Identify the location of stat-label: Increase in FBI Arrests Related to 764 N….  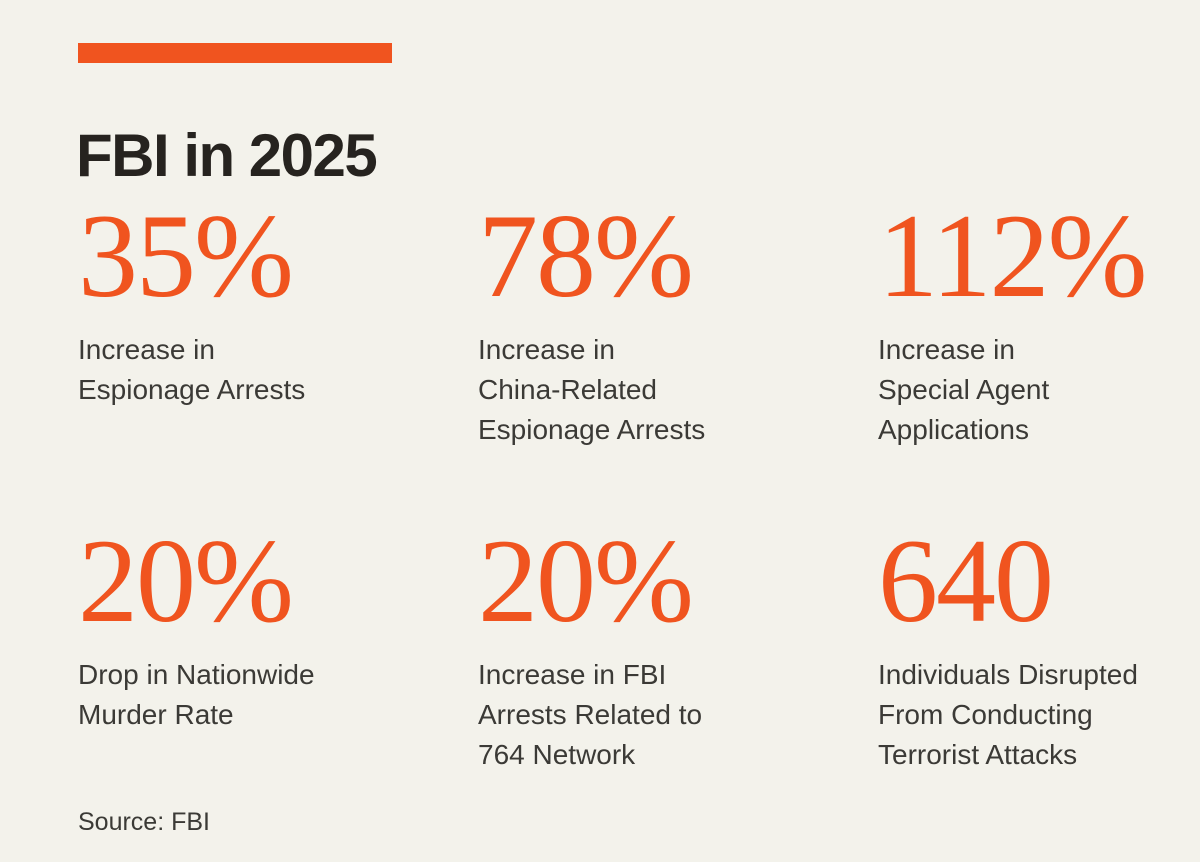
(590, 714).